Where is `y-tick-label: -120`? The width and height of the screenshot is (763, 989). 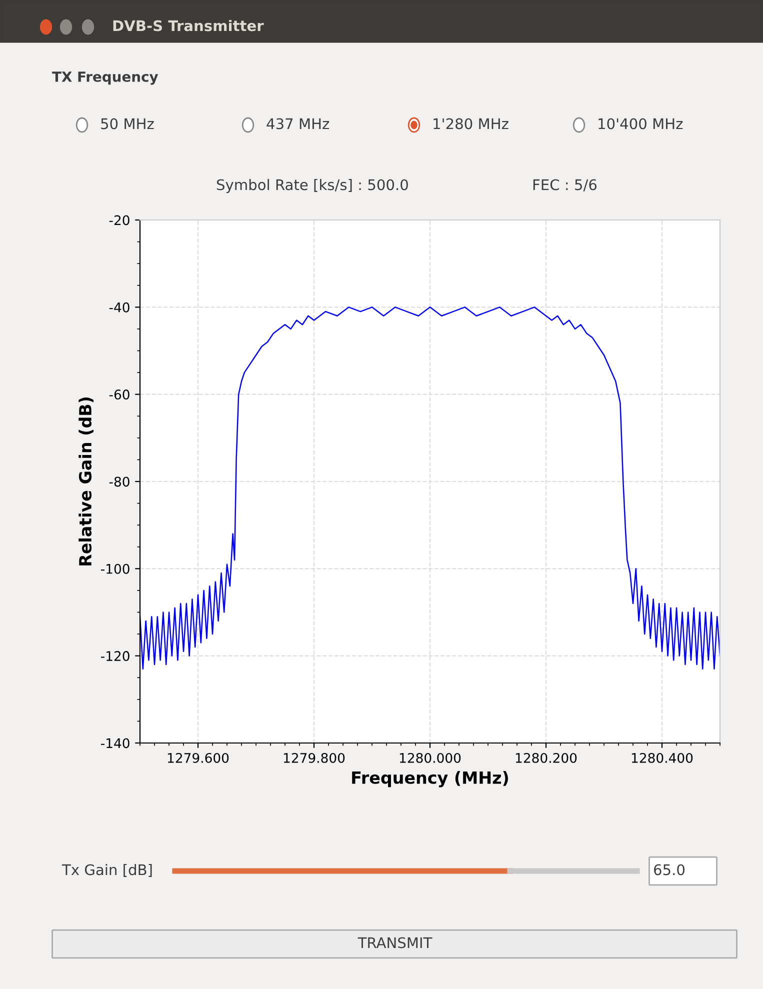 y-tick-label: -120 is located at coordinates (115, 656).